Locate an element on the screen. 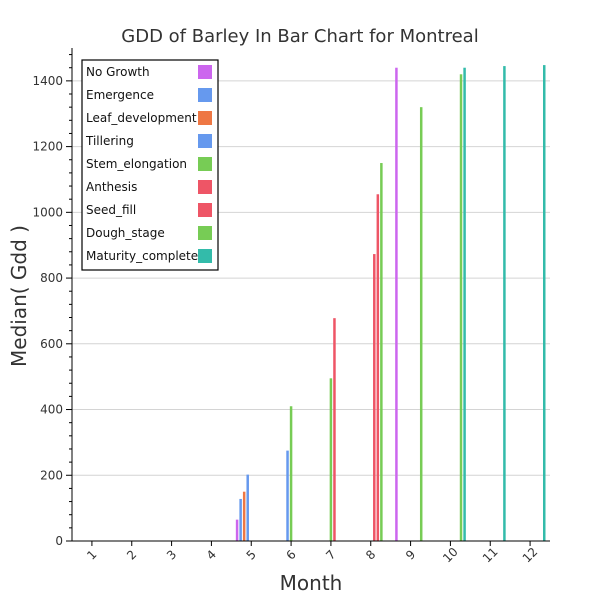  legend-label: No Growth is located at coordinates (118, 72).